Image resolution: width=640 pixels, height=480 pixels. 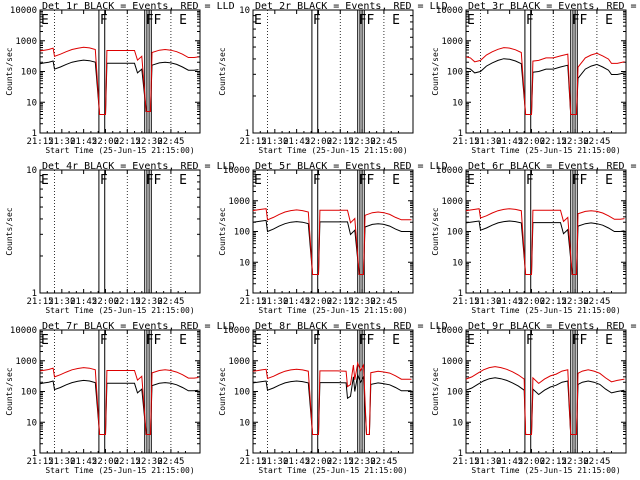 I want to click on panel-title: Det 8r BLACK = Events, RED = LLD, so click(x=351, y=326).